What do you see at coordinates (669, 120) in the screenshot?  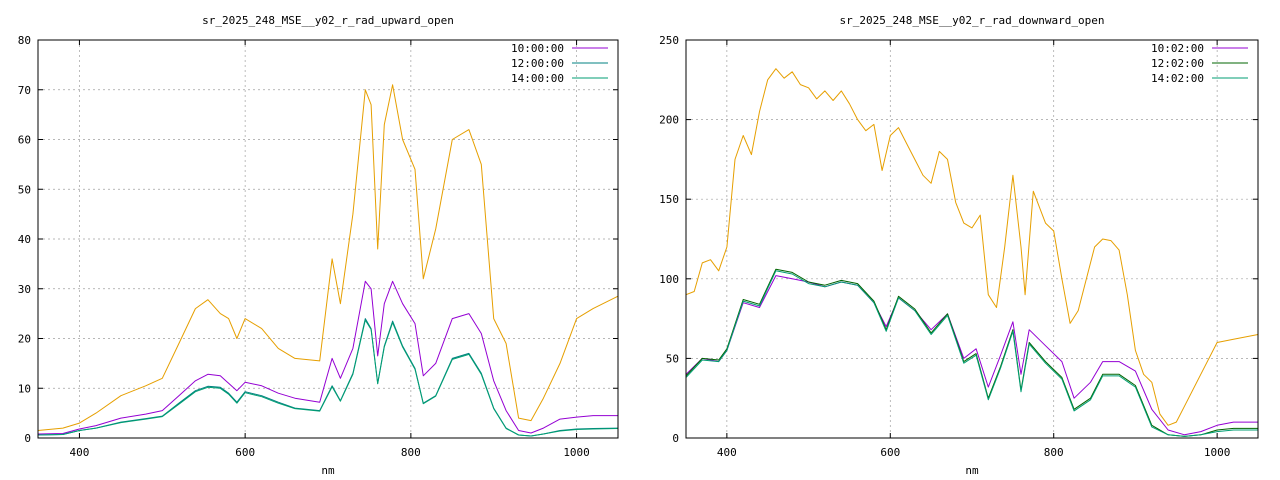 I see `y-tick-label: 200` at bounding box center [669, 120].